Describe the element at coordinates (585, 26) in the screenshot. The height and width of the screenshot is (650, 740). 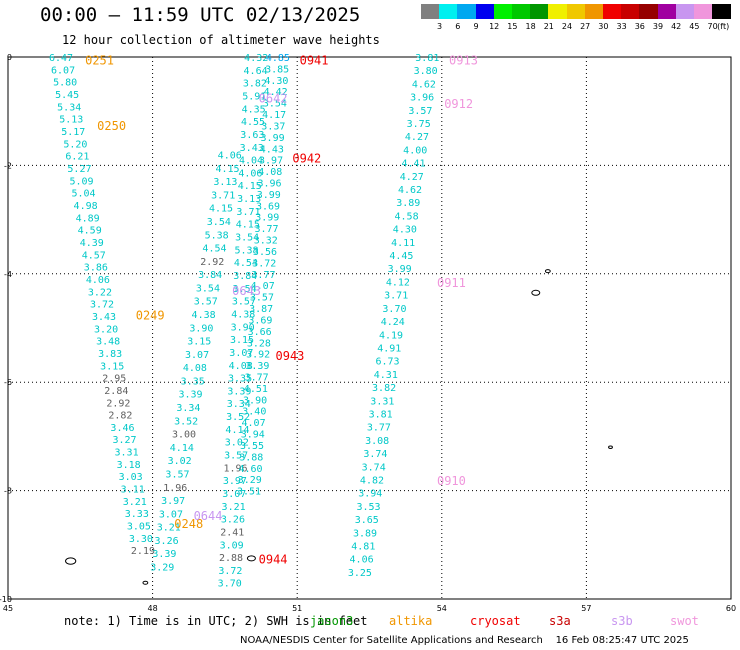
I see `colorbar-label: 27` at that location.